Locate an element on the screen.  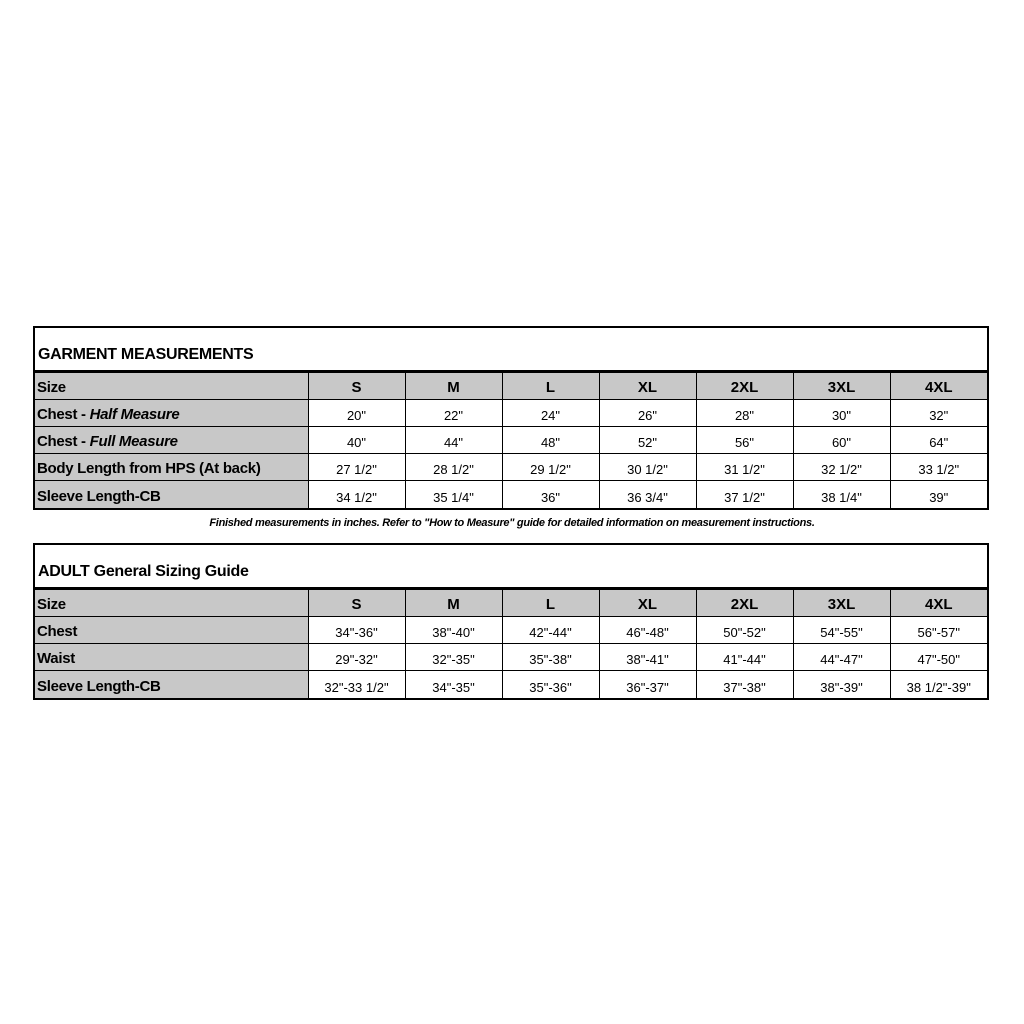
measurement-cell: 34 1/2" is located at coordinates (356, 494).